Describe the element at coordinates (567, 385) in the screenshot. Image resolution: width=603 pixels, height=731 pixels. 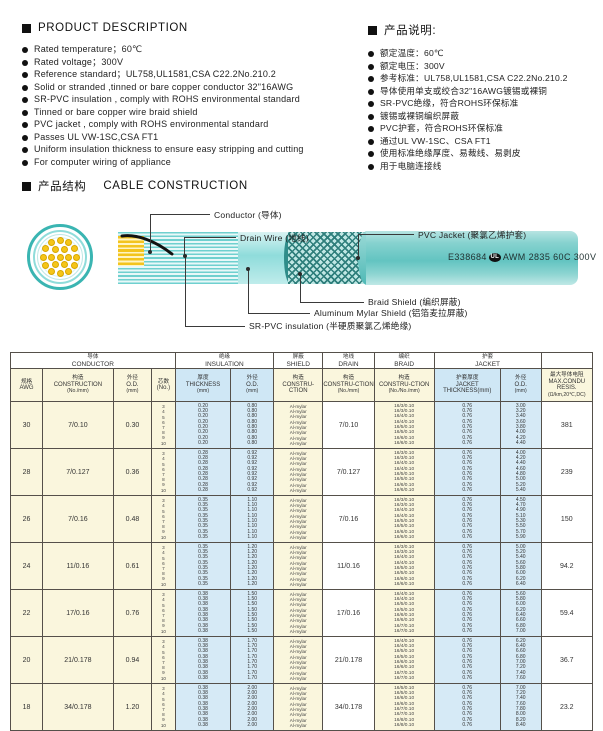
I see `col-header-en: MAX.CONDU RESIS.` at that location.